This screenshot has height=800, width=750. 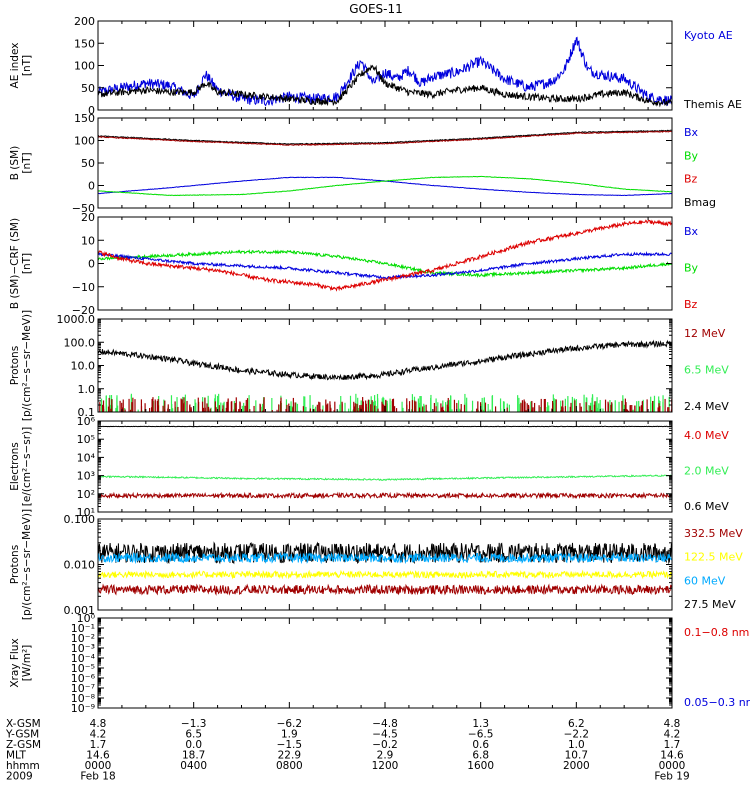 I want to click on legend-entry: 60 MeV, so click(x=705, y=580).